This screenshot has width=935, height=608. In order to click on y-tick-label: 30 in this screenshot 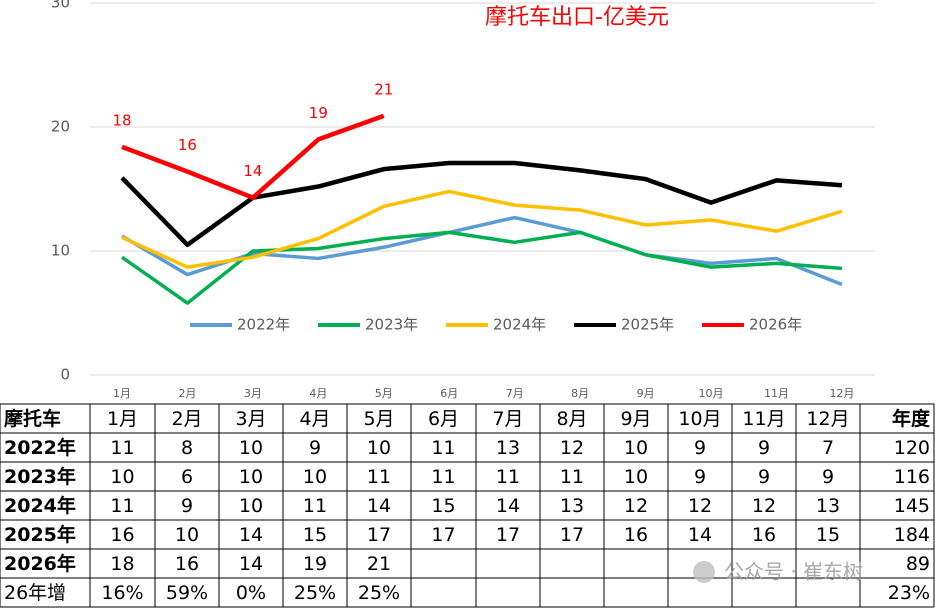, I will do `click(60, 6)`.